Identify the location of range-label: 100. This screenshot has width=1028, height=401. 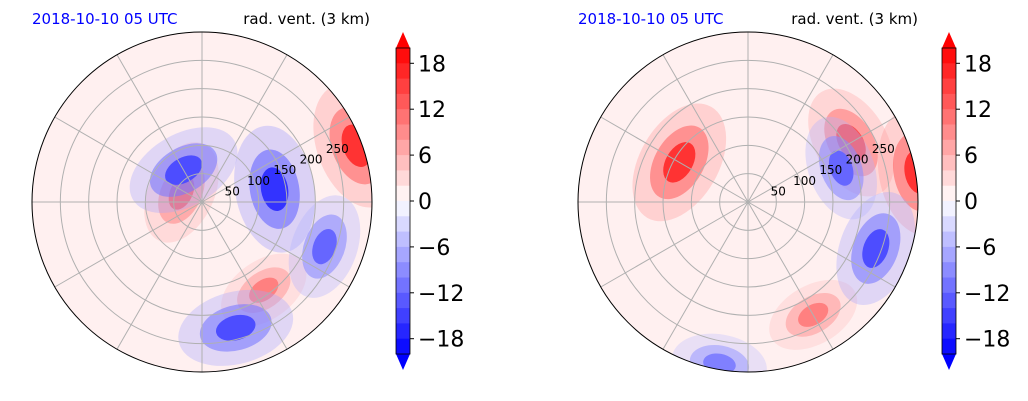
(258, 181).